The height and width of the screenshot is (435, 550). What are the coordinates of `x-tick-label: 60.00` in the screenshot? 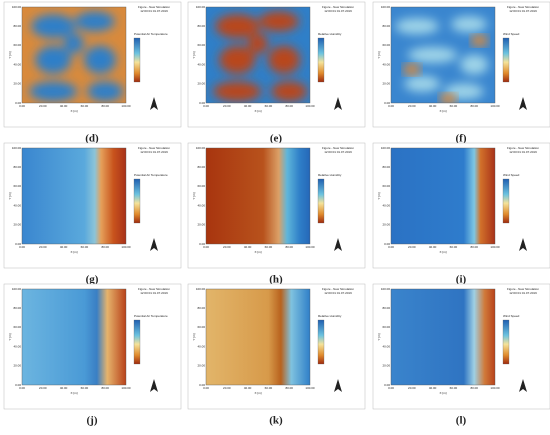 It's located at (269, 388).